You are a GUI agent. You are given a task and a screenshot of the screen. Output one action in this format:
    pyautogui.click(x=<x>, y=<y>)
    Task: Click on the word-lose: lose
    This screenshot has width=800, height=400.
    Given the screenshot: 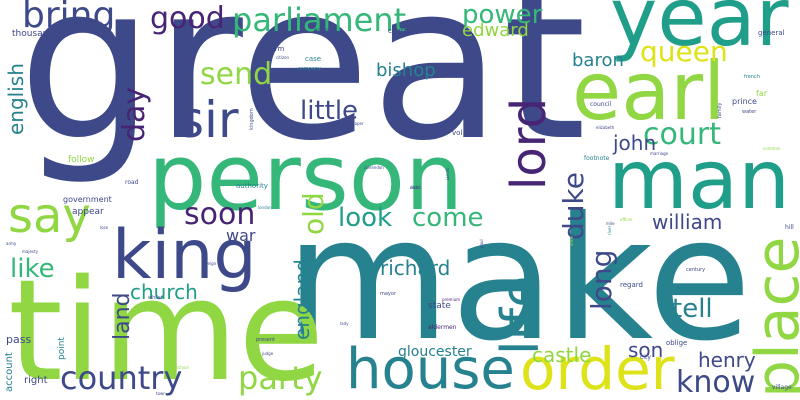 What is the action you would take?
    pyautogui.click(x=104, y=228)
    